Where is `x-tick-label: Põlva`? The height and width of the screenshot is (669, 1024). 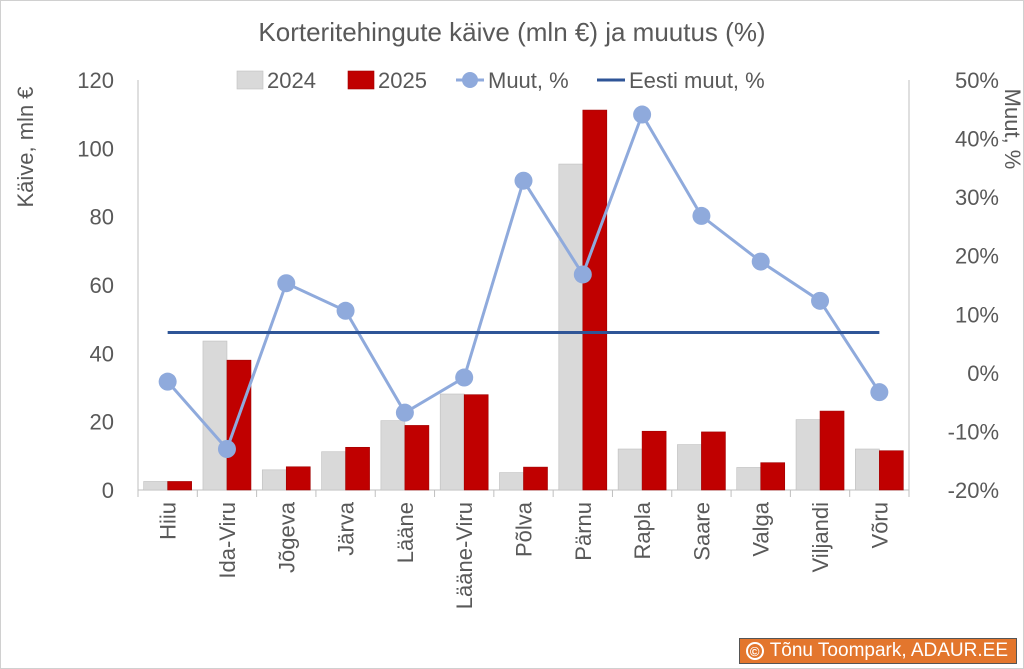
x-tick-label: Põlva is located at coordinates (524, 529).